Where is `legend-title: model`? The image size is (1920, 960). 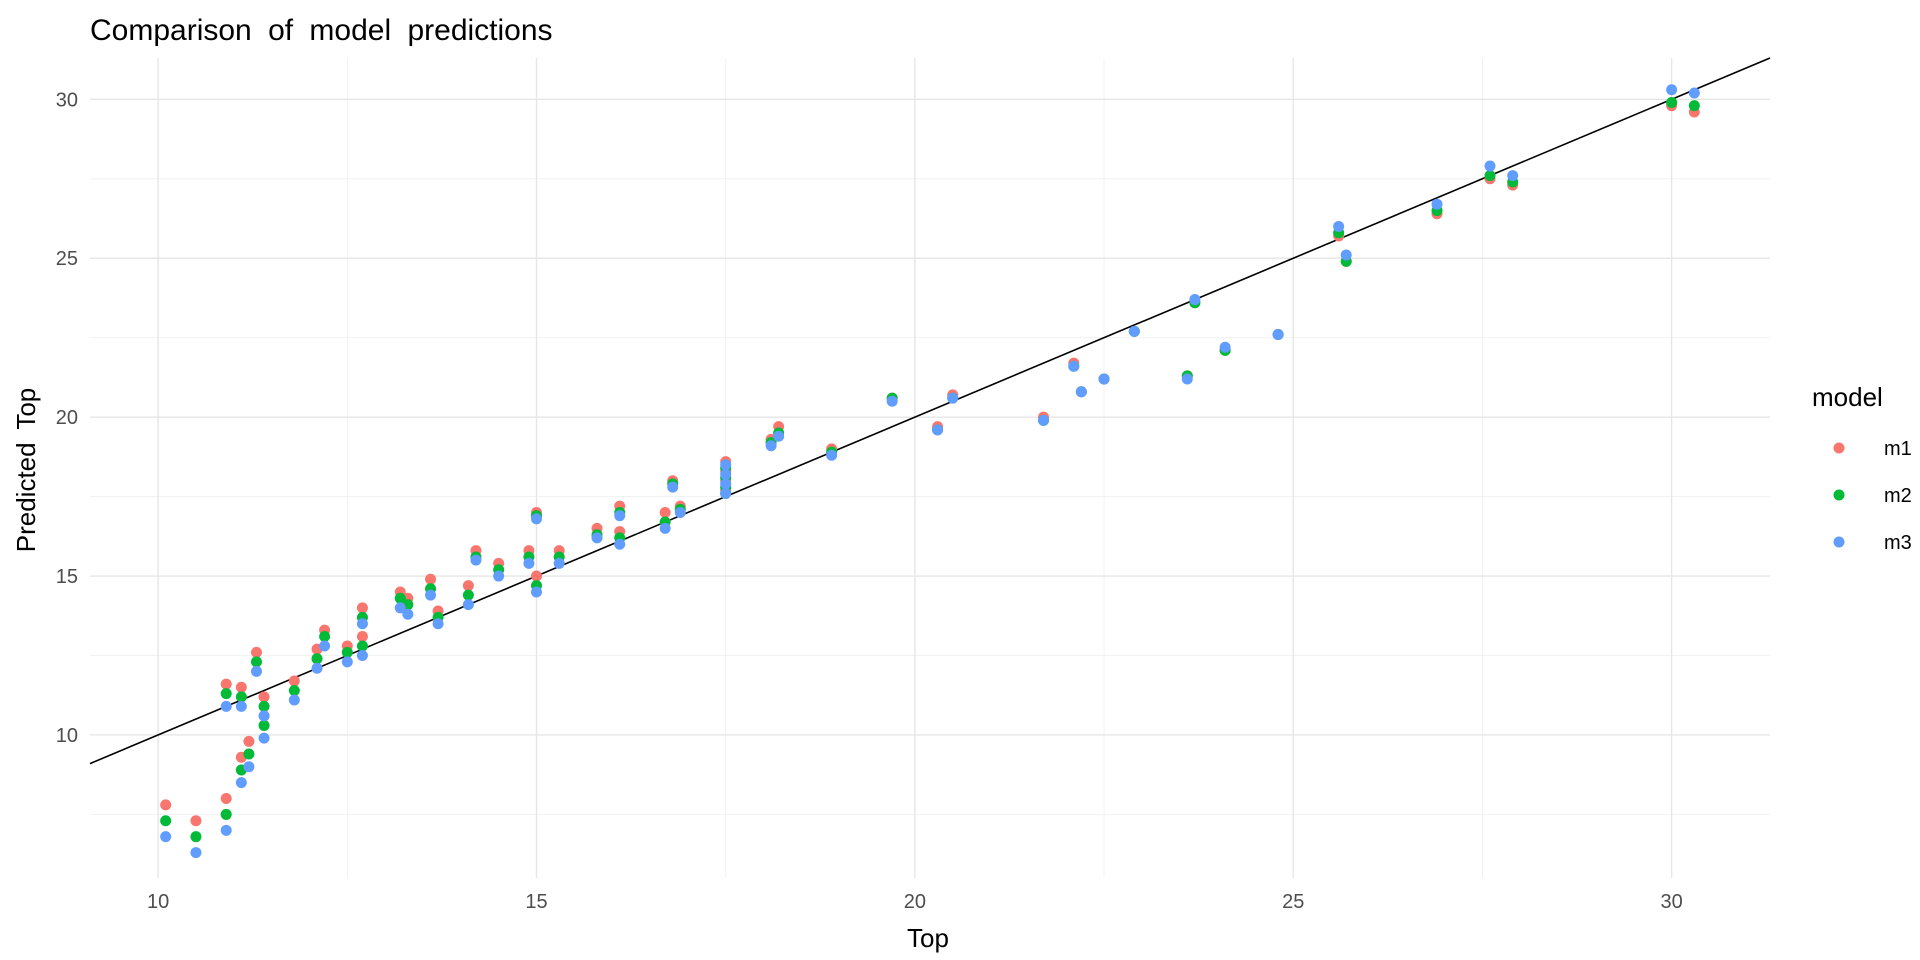 legend-title: model is located at coordinates (1847, 397).